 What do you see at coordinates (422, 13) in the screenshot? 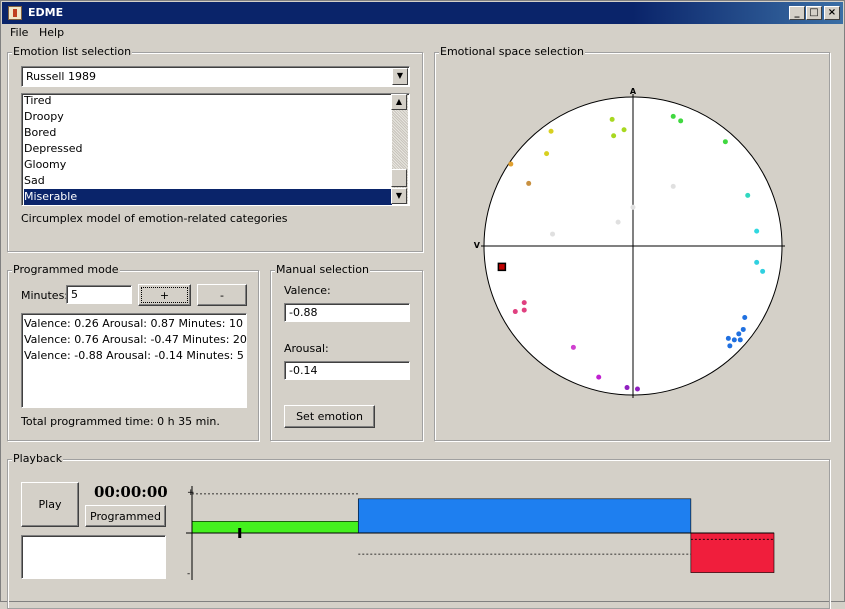
I see `title-bar: EDME _ □ ×` at bounding box center [422, 13].